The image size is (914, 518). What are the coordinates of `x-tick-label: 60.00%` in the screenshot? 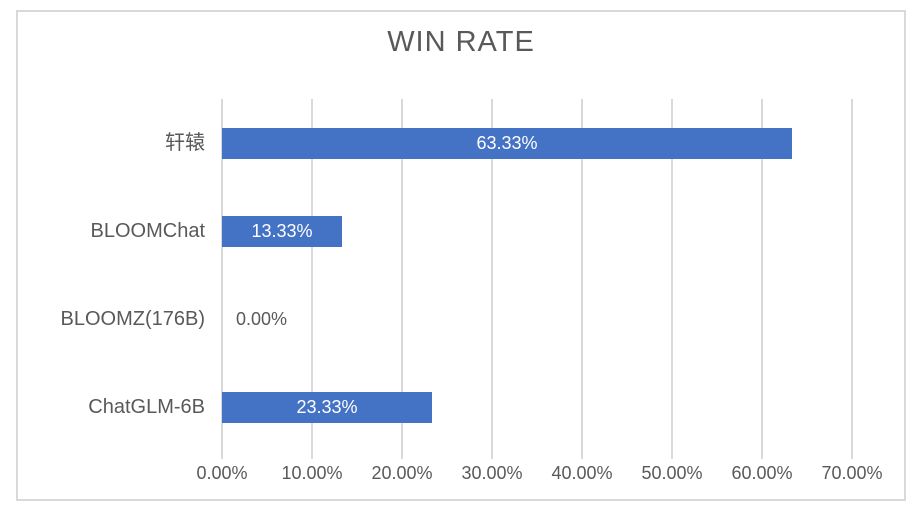 It's located at (762, 473).